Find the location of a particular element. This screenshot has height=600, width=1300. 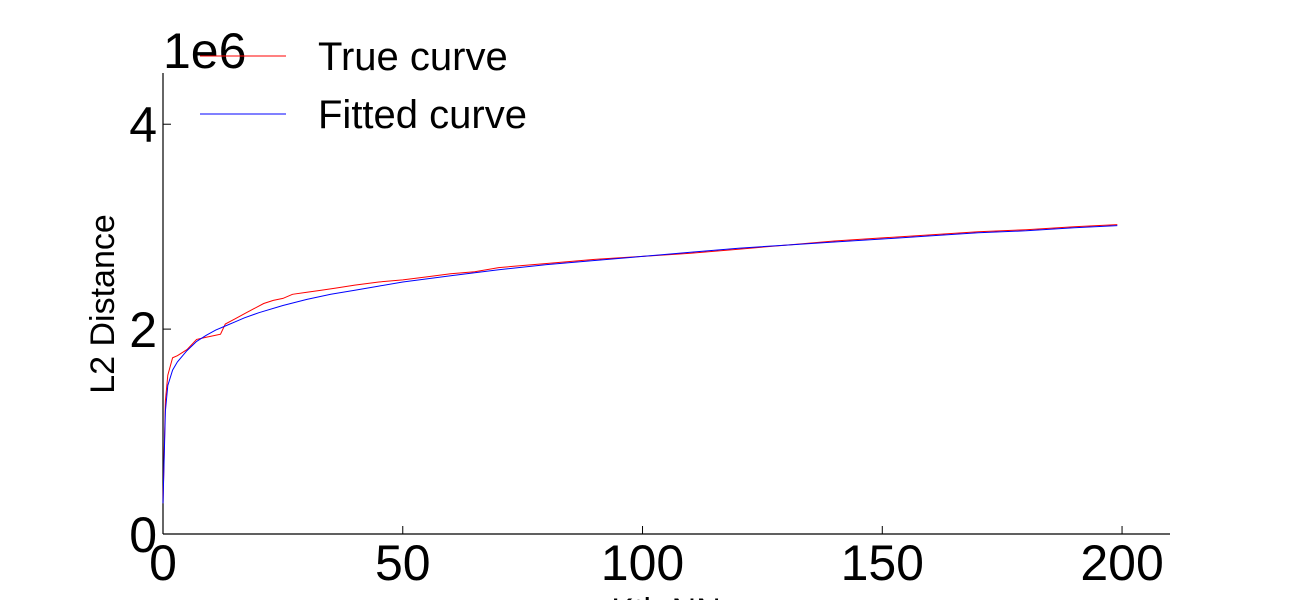

y-axis-title: L2 Distance is located at coordinates (103, 304).